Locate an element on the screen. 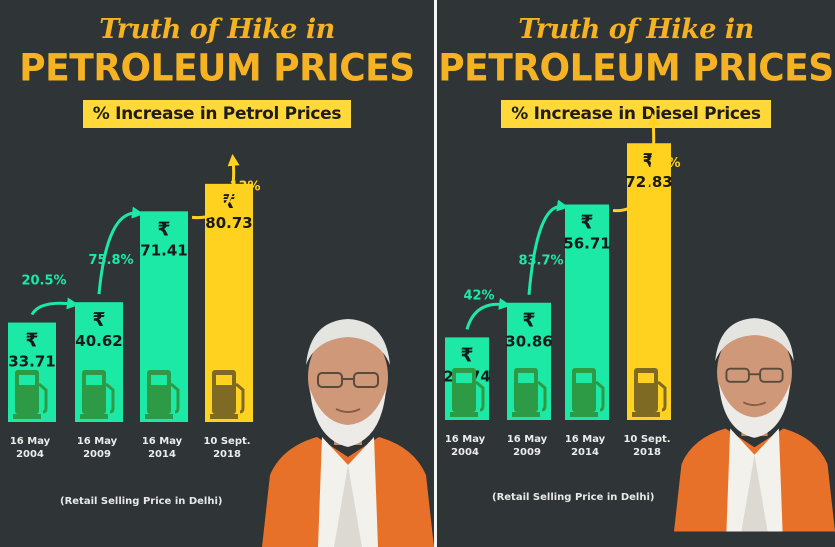  subtitle-badge: % Increase in Diesel Prices is located at coordinates (636, 114).